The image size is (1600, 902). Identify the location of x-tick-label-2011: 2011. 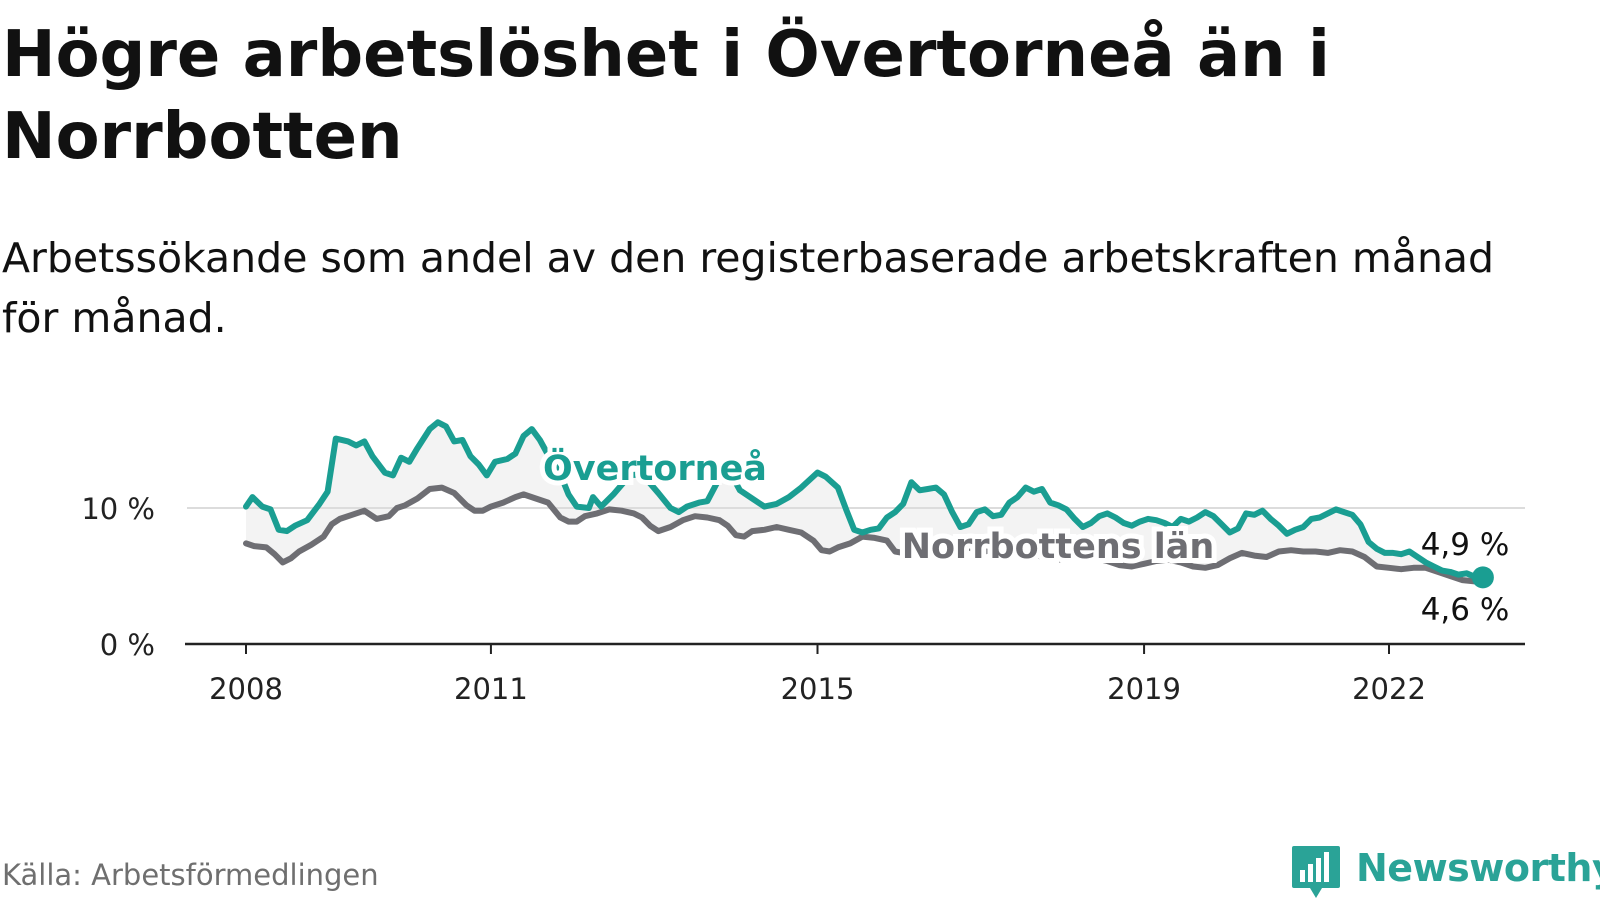
(491, 689).